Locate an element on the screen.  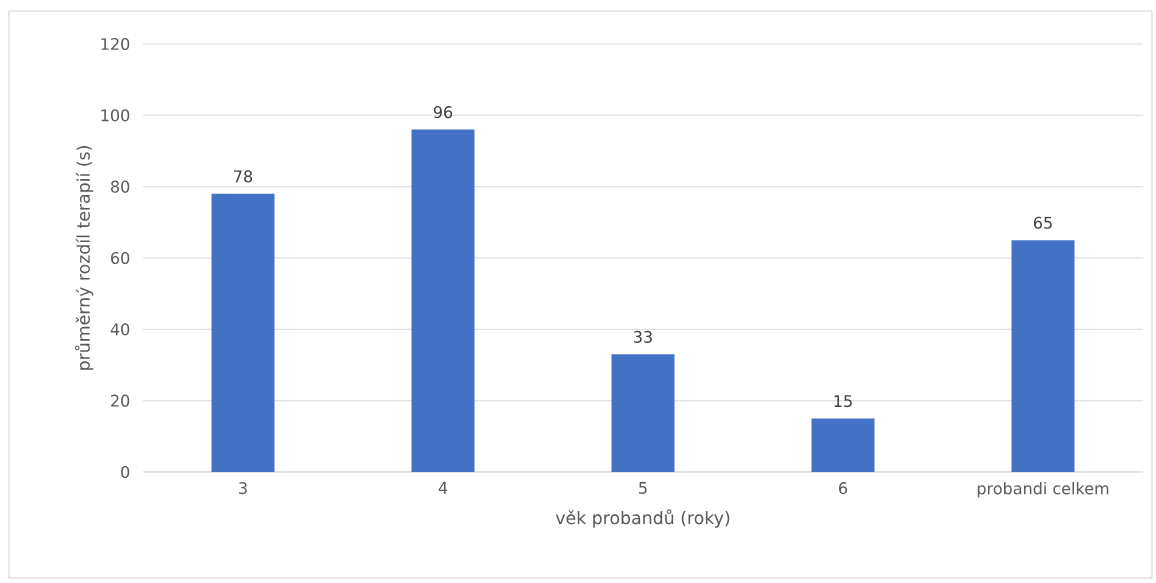
y-tick-label: 0 is located at coordinates (125, 472).